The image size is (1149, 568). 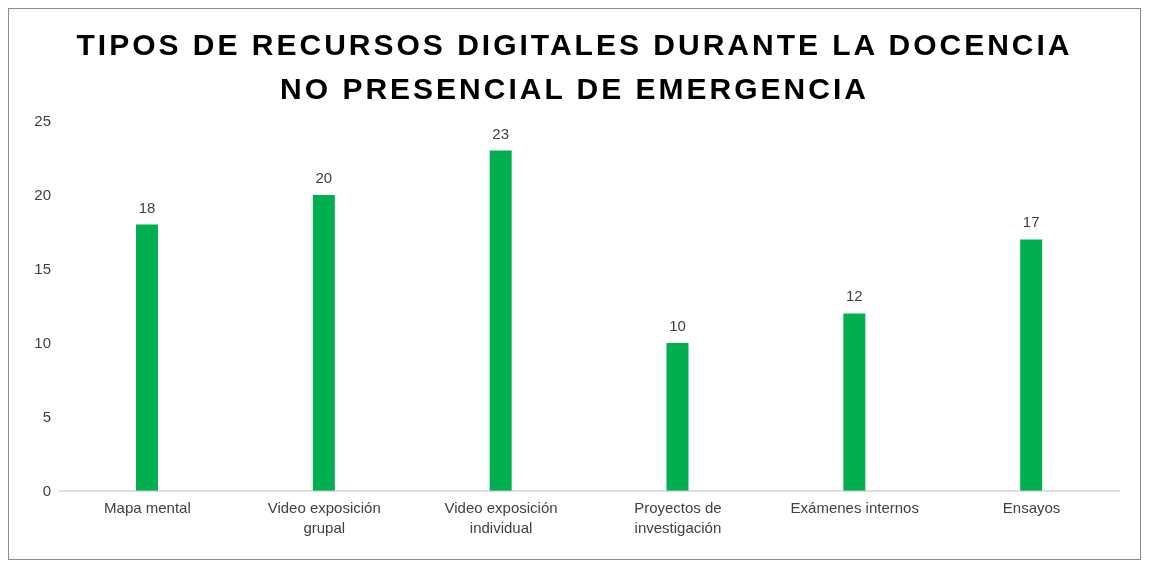 I want to click on x-tick-label: Video exposición individual, so click(x=501, y=517).